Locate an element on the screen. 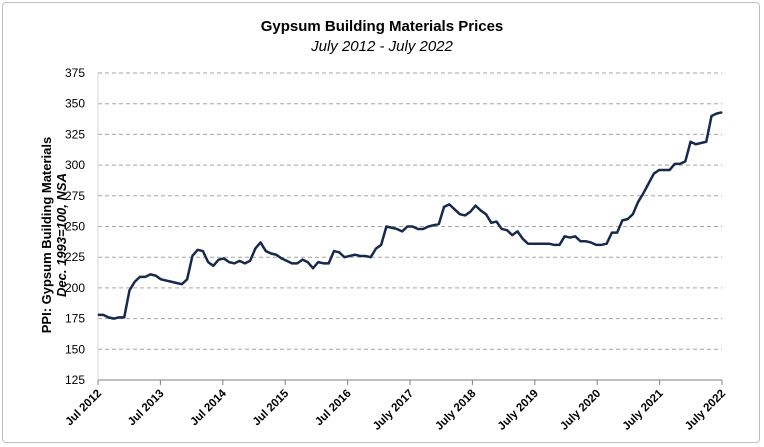 The image size is (764, 447). x-tick-label: Jul 2014 is located at coordinates (208, 407).